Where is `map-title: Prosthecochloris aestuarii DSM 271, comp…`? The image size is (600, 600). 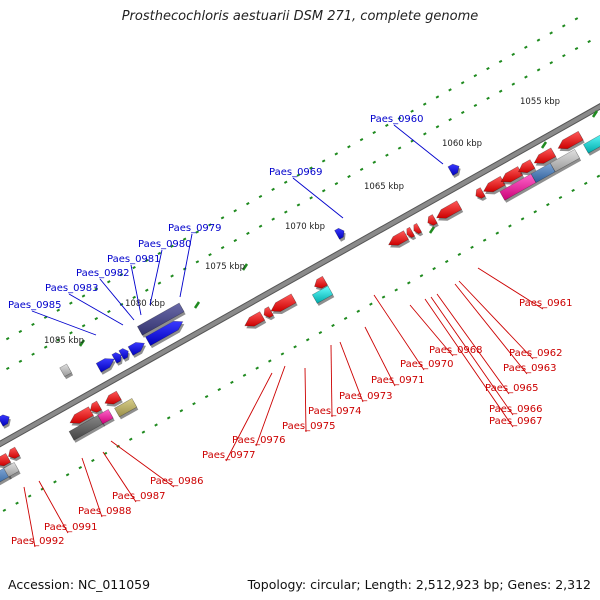 map-title: Prosthecochloris aestuarii DSM 271, comp… is located at coordinates (300, 16).